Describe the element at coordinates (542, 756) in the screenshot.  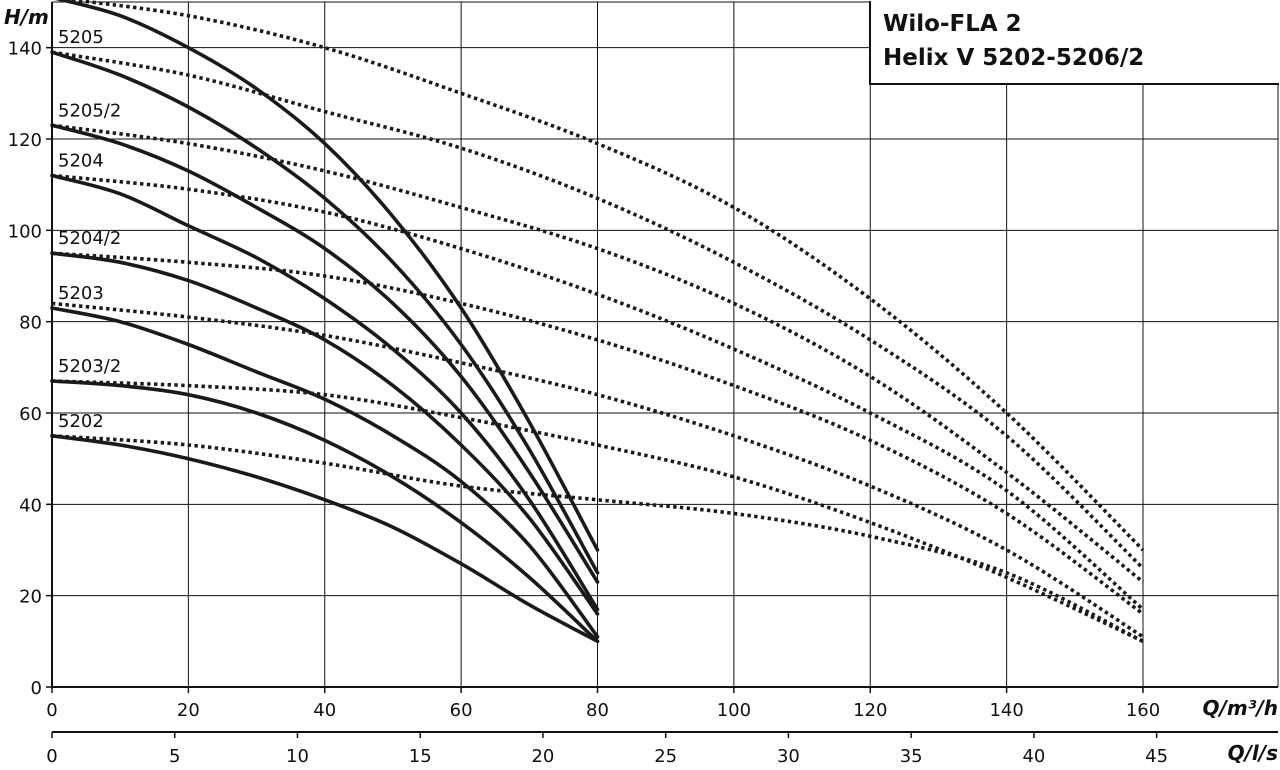
I see `x2-tick-label: 20` at that location.